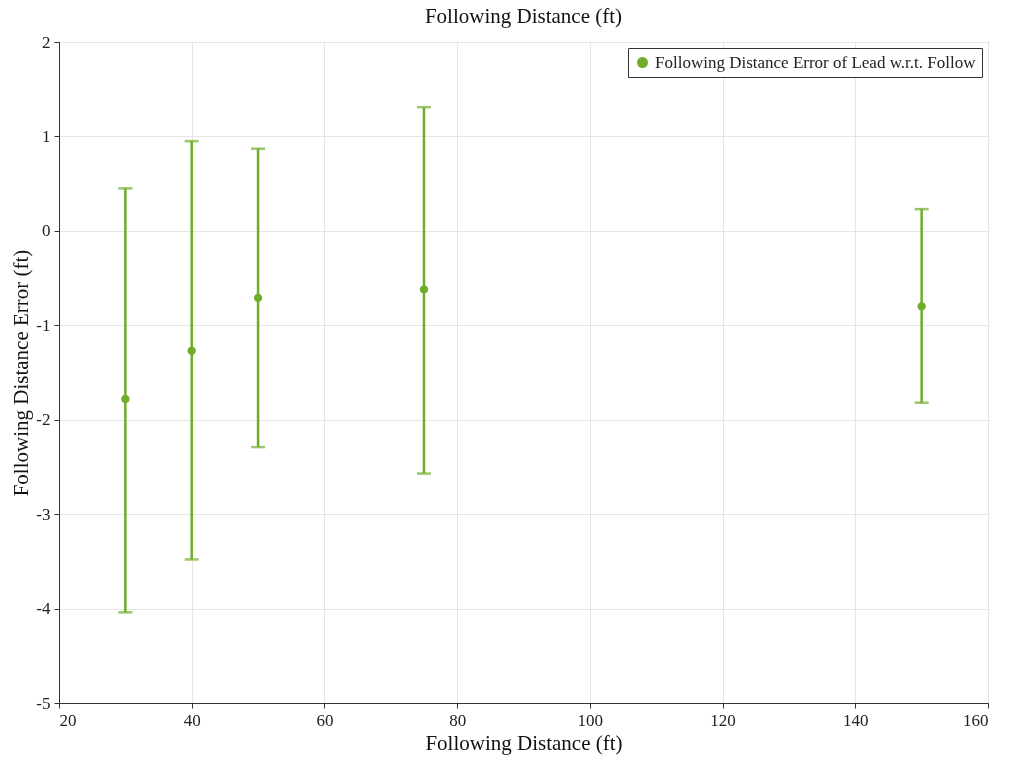 The image size is (1009, 758). I want to click on x-tick-label: 160, so click(976, 720).